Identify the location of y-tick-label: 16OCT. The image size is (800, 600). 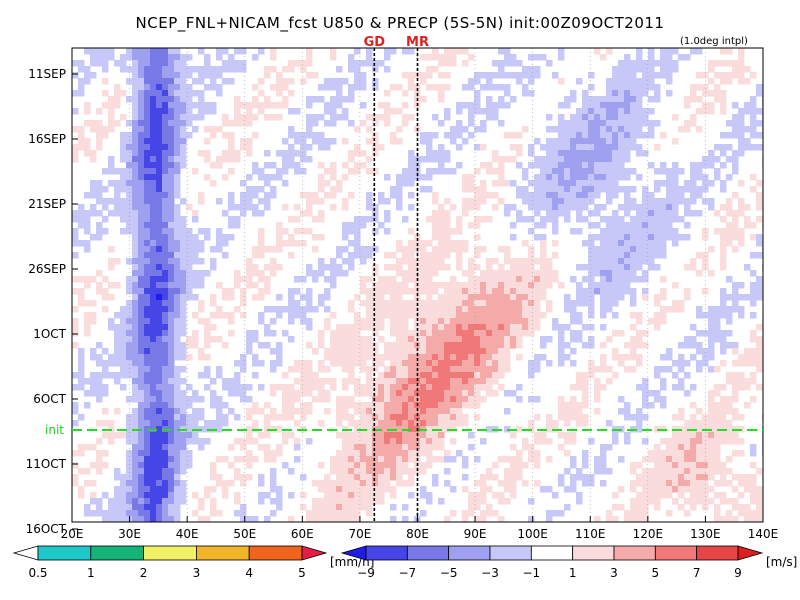
(46, 529).